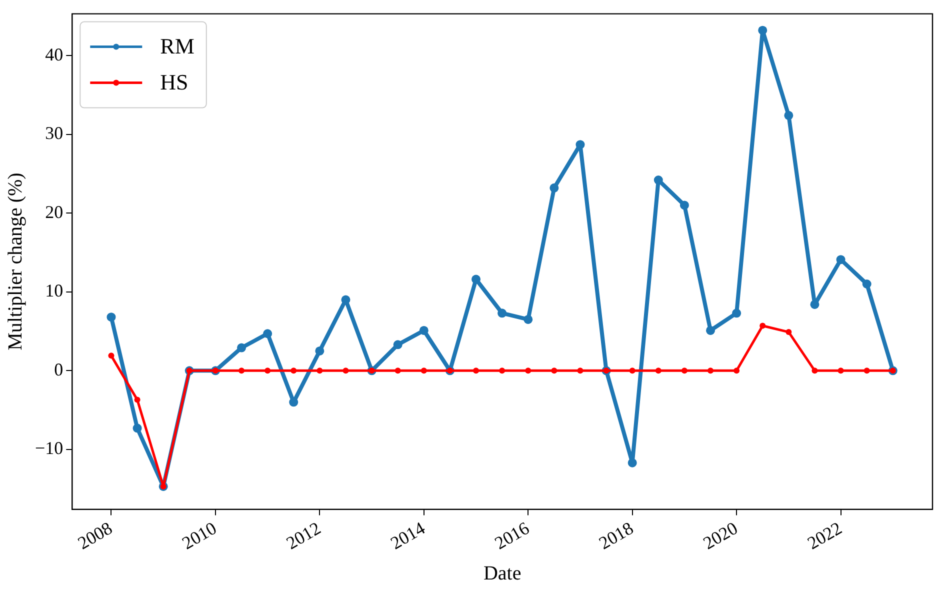  Describe the element at coordinates (174, 82) in the screenshot. I see `legend-label: HS` at that location.